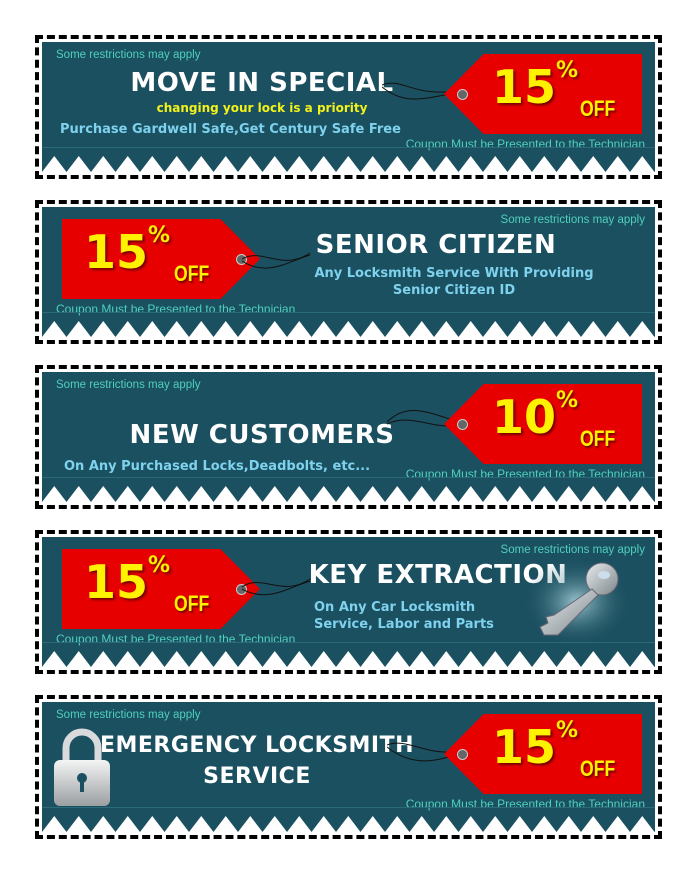 This screenshot has height=869, width=700. I want to click on coupon-title: NEW CUSTOMERS, so click(262, 435).